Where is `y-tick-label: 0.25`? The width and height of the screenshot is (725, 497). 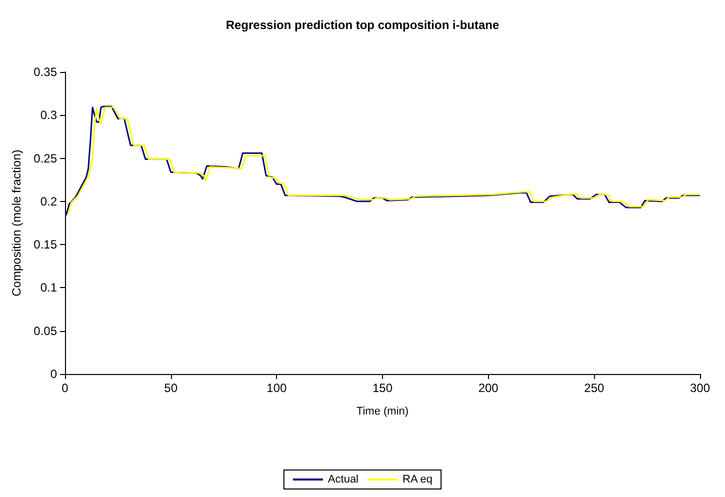
y-tick-label: 0.25 is located at coordinates (46, 158).